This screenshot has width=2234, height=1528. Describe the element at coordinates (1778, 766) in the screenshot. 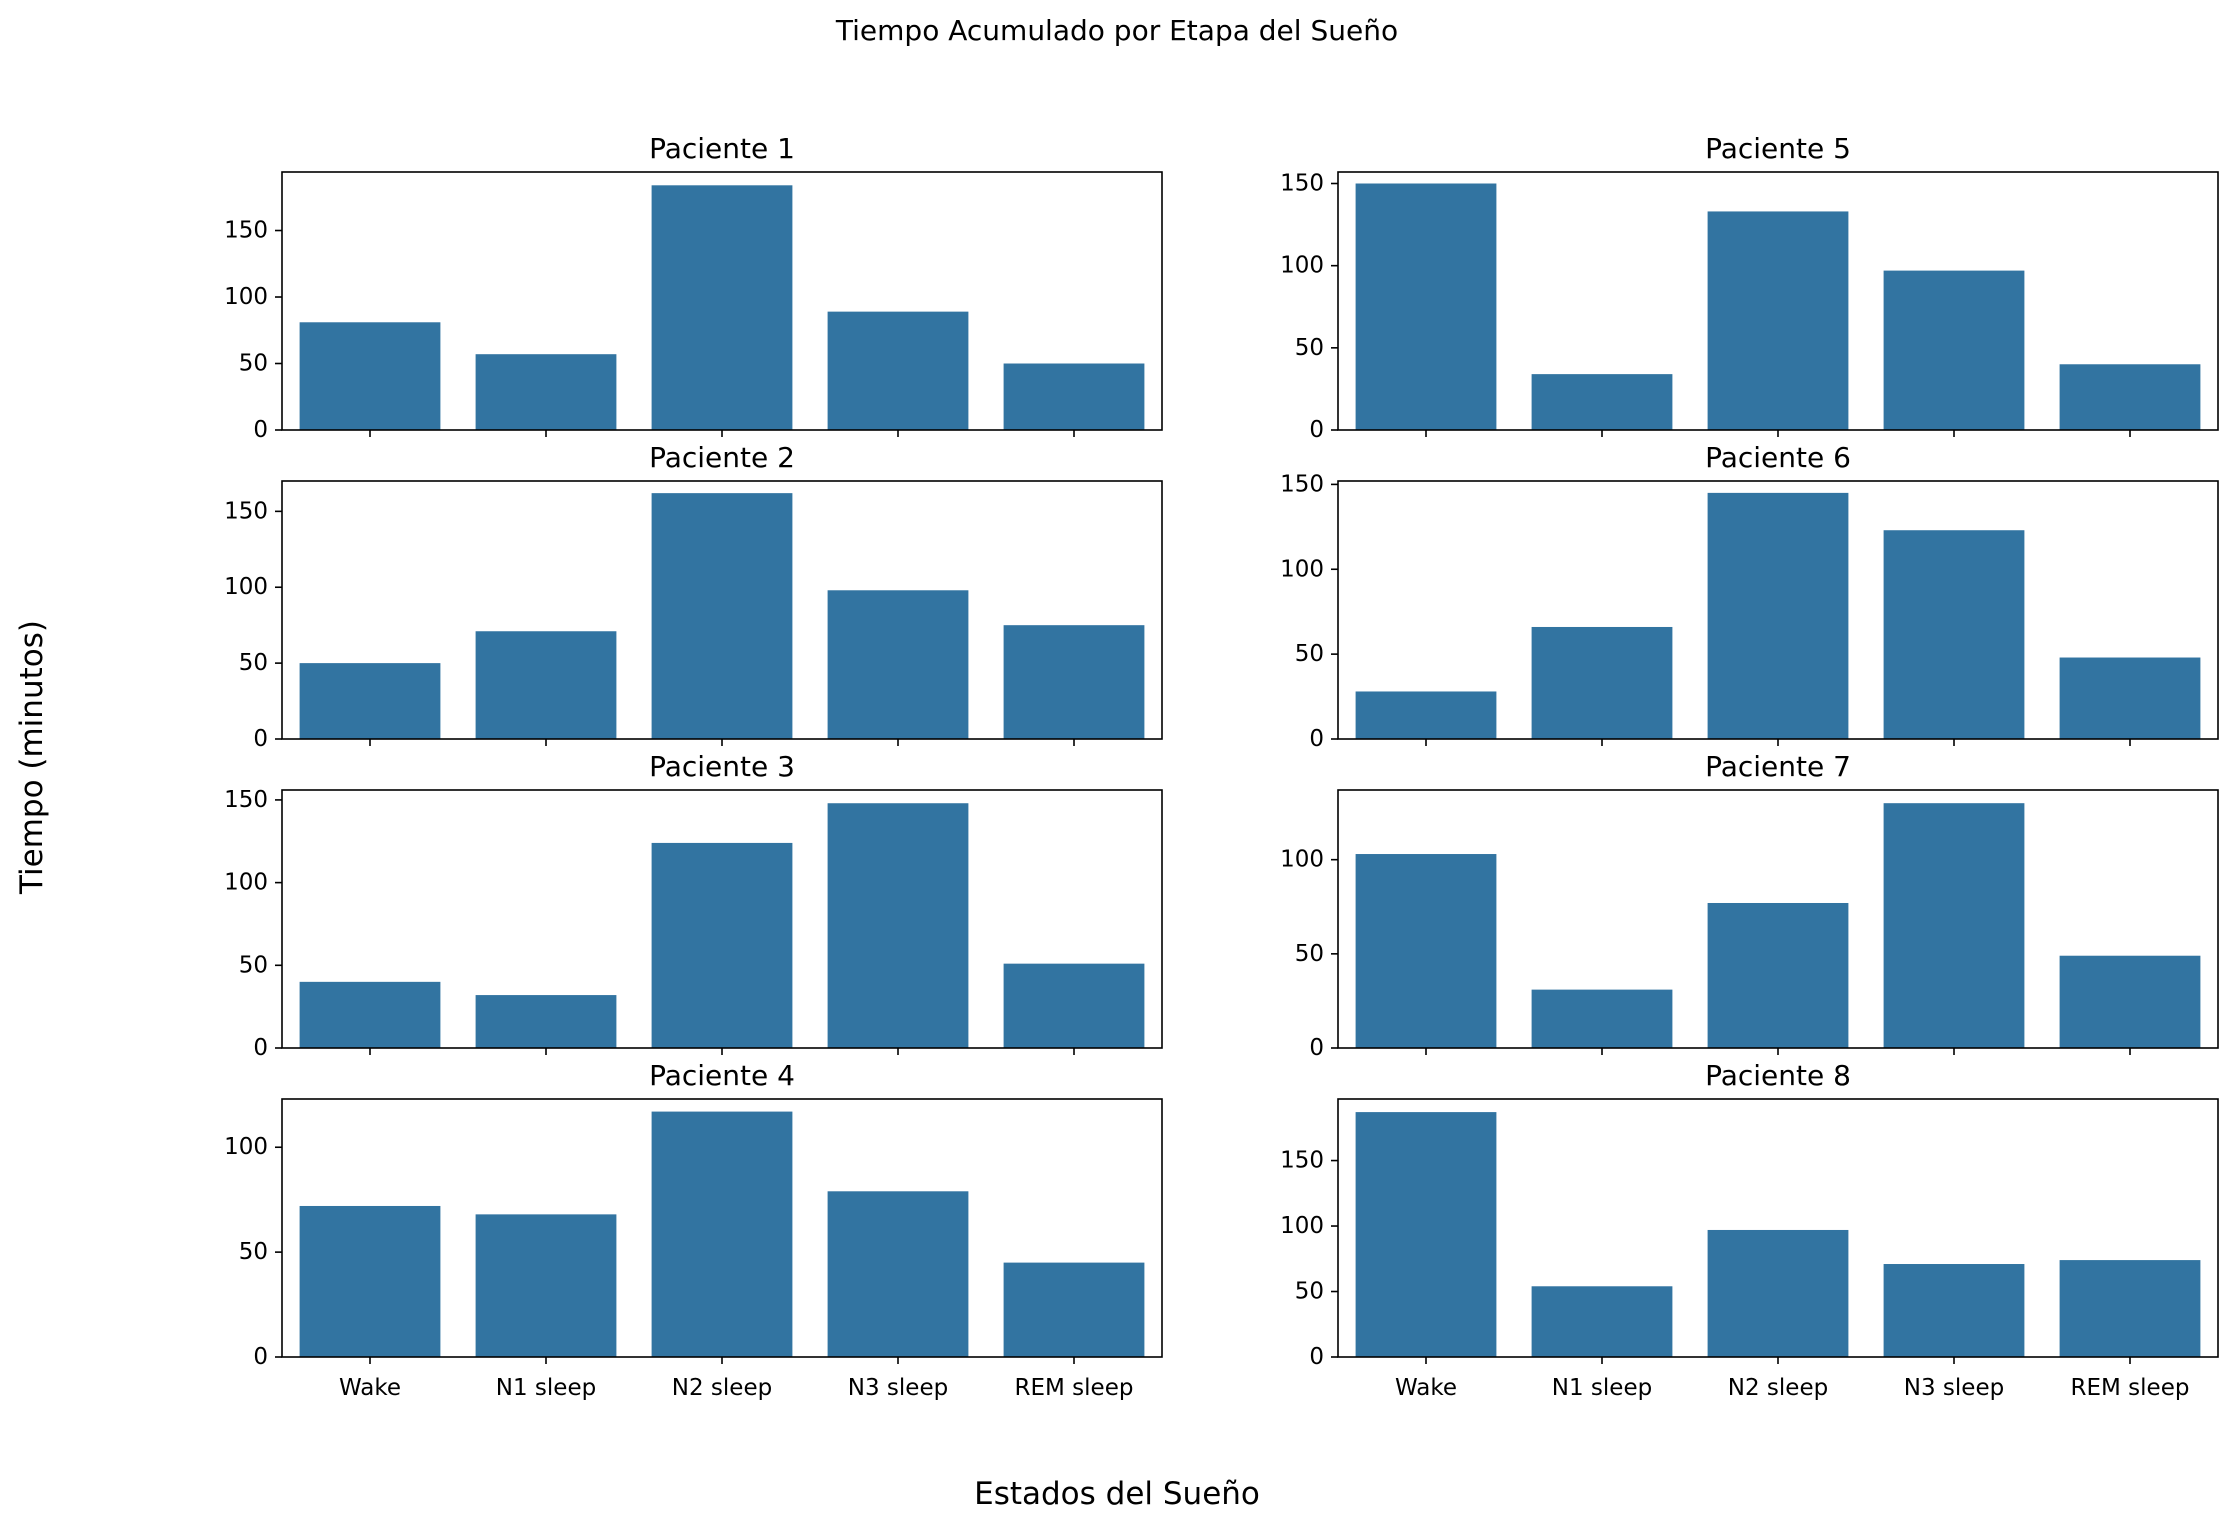

I see `subplot-title: Paciente 7` at that location.